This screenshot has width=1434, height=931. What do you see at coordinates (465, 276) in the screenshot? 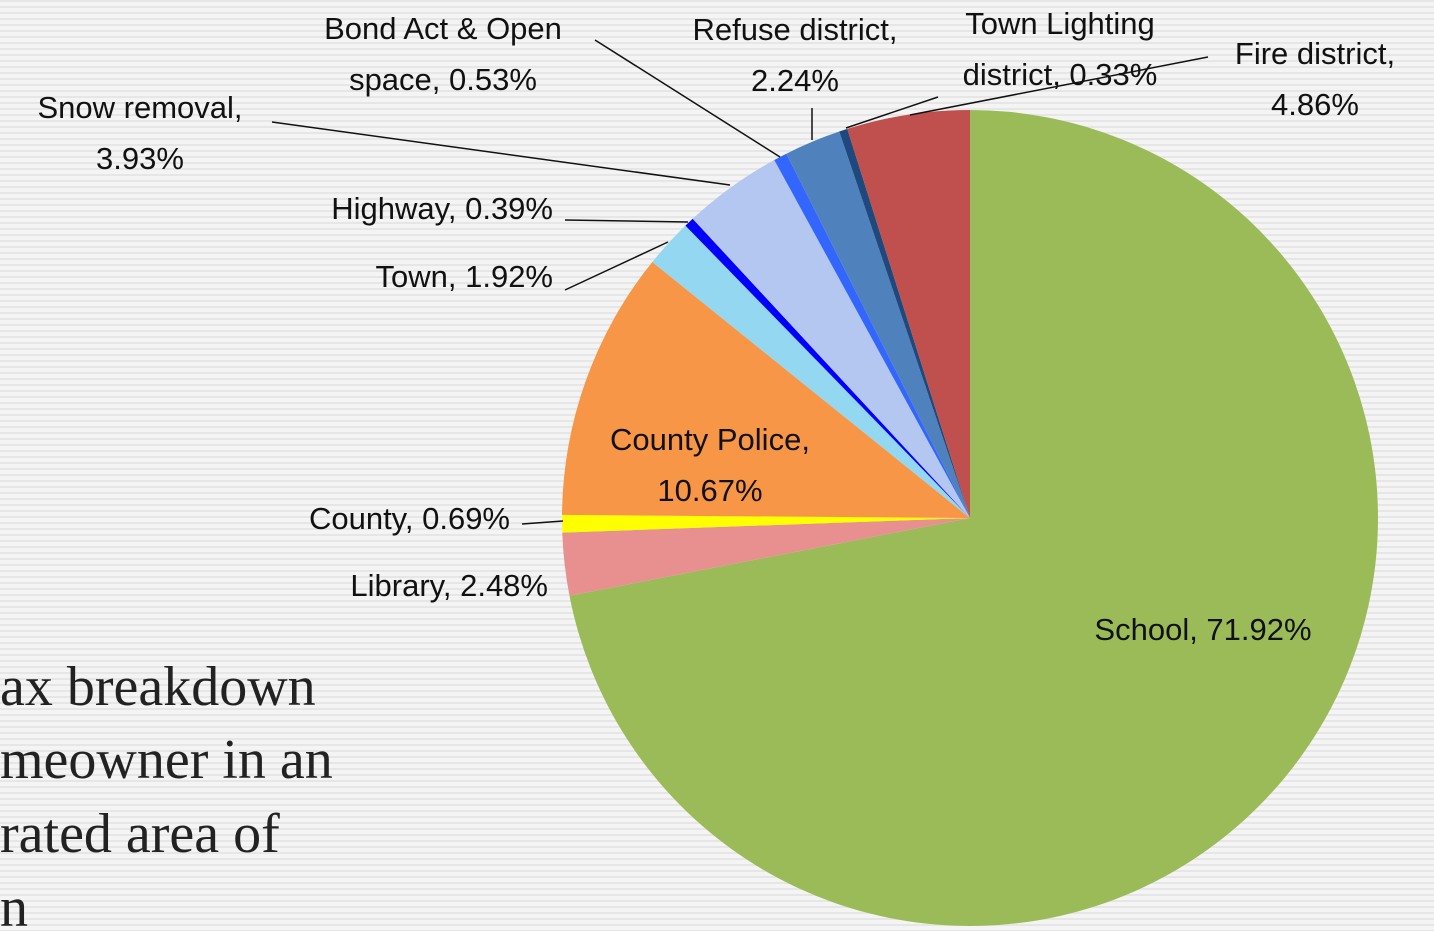
I see `data-label: Town, 1.92%` at bounding box center [465, 276].